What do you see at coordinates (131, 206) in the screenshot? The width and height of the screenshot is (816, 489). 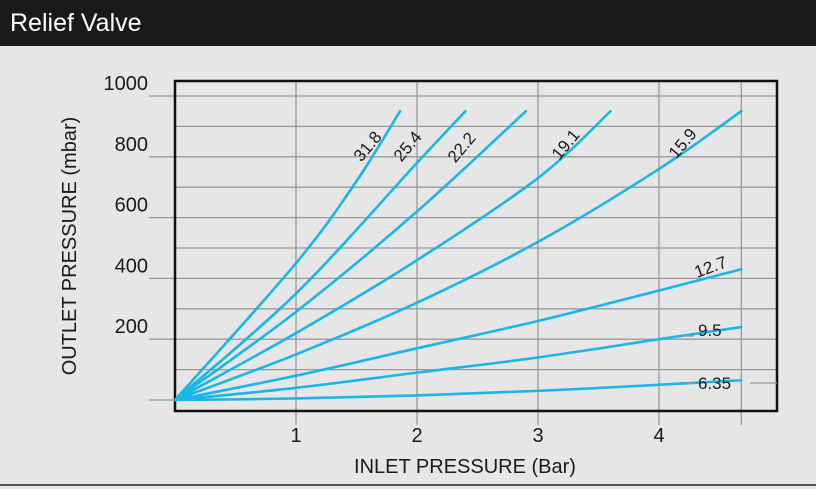 I see `y-tick-label: 600` at bounding box center [131, 206].